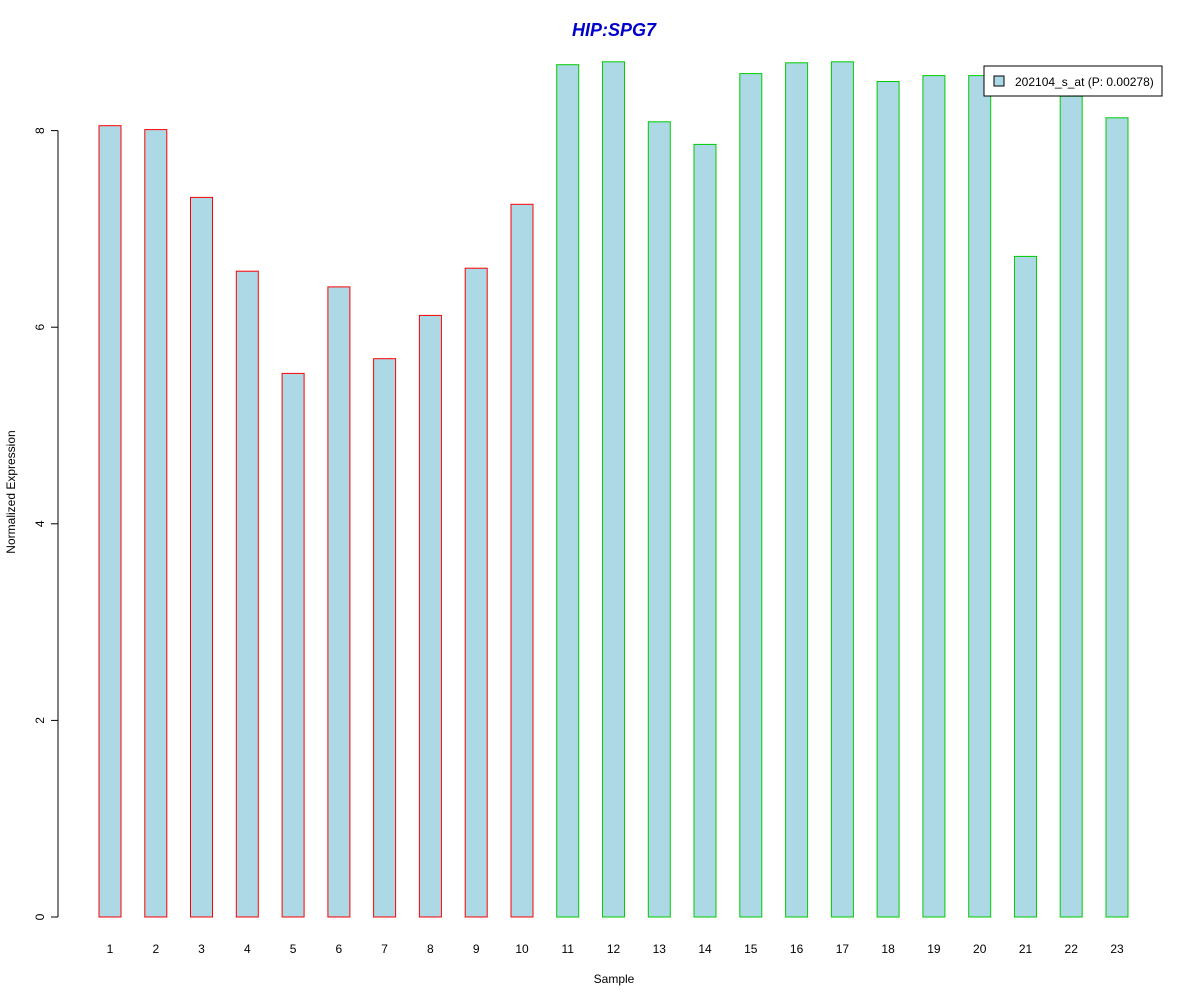 The height and width of the screenshot is (1005, 1200). I want to click on x-tick-label: 21, so click(1026, 949).